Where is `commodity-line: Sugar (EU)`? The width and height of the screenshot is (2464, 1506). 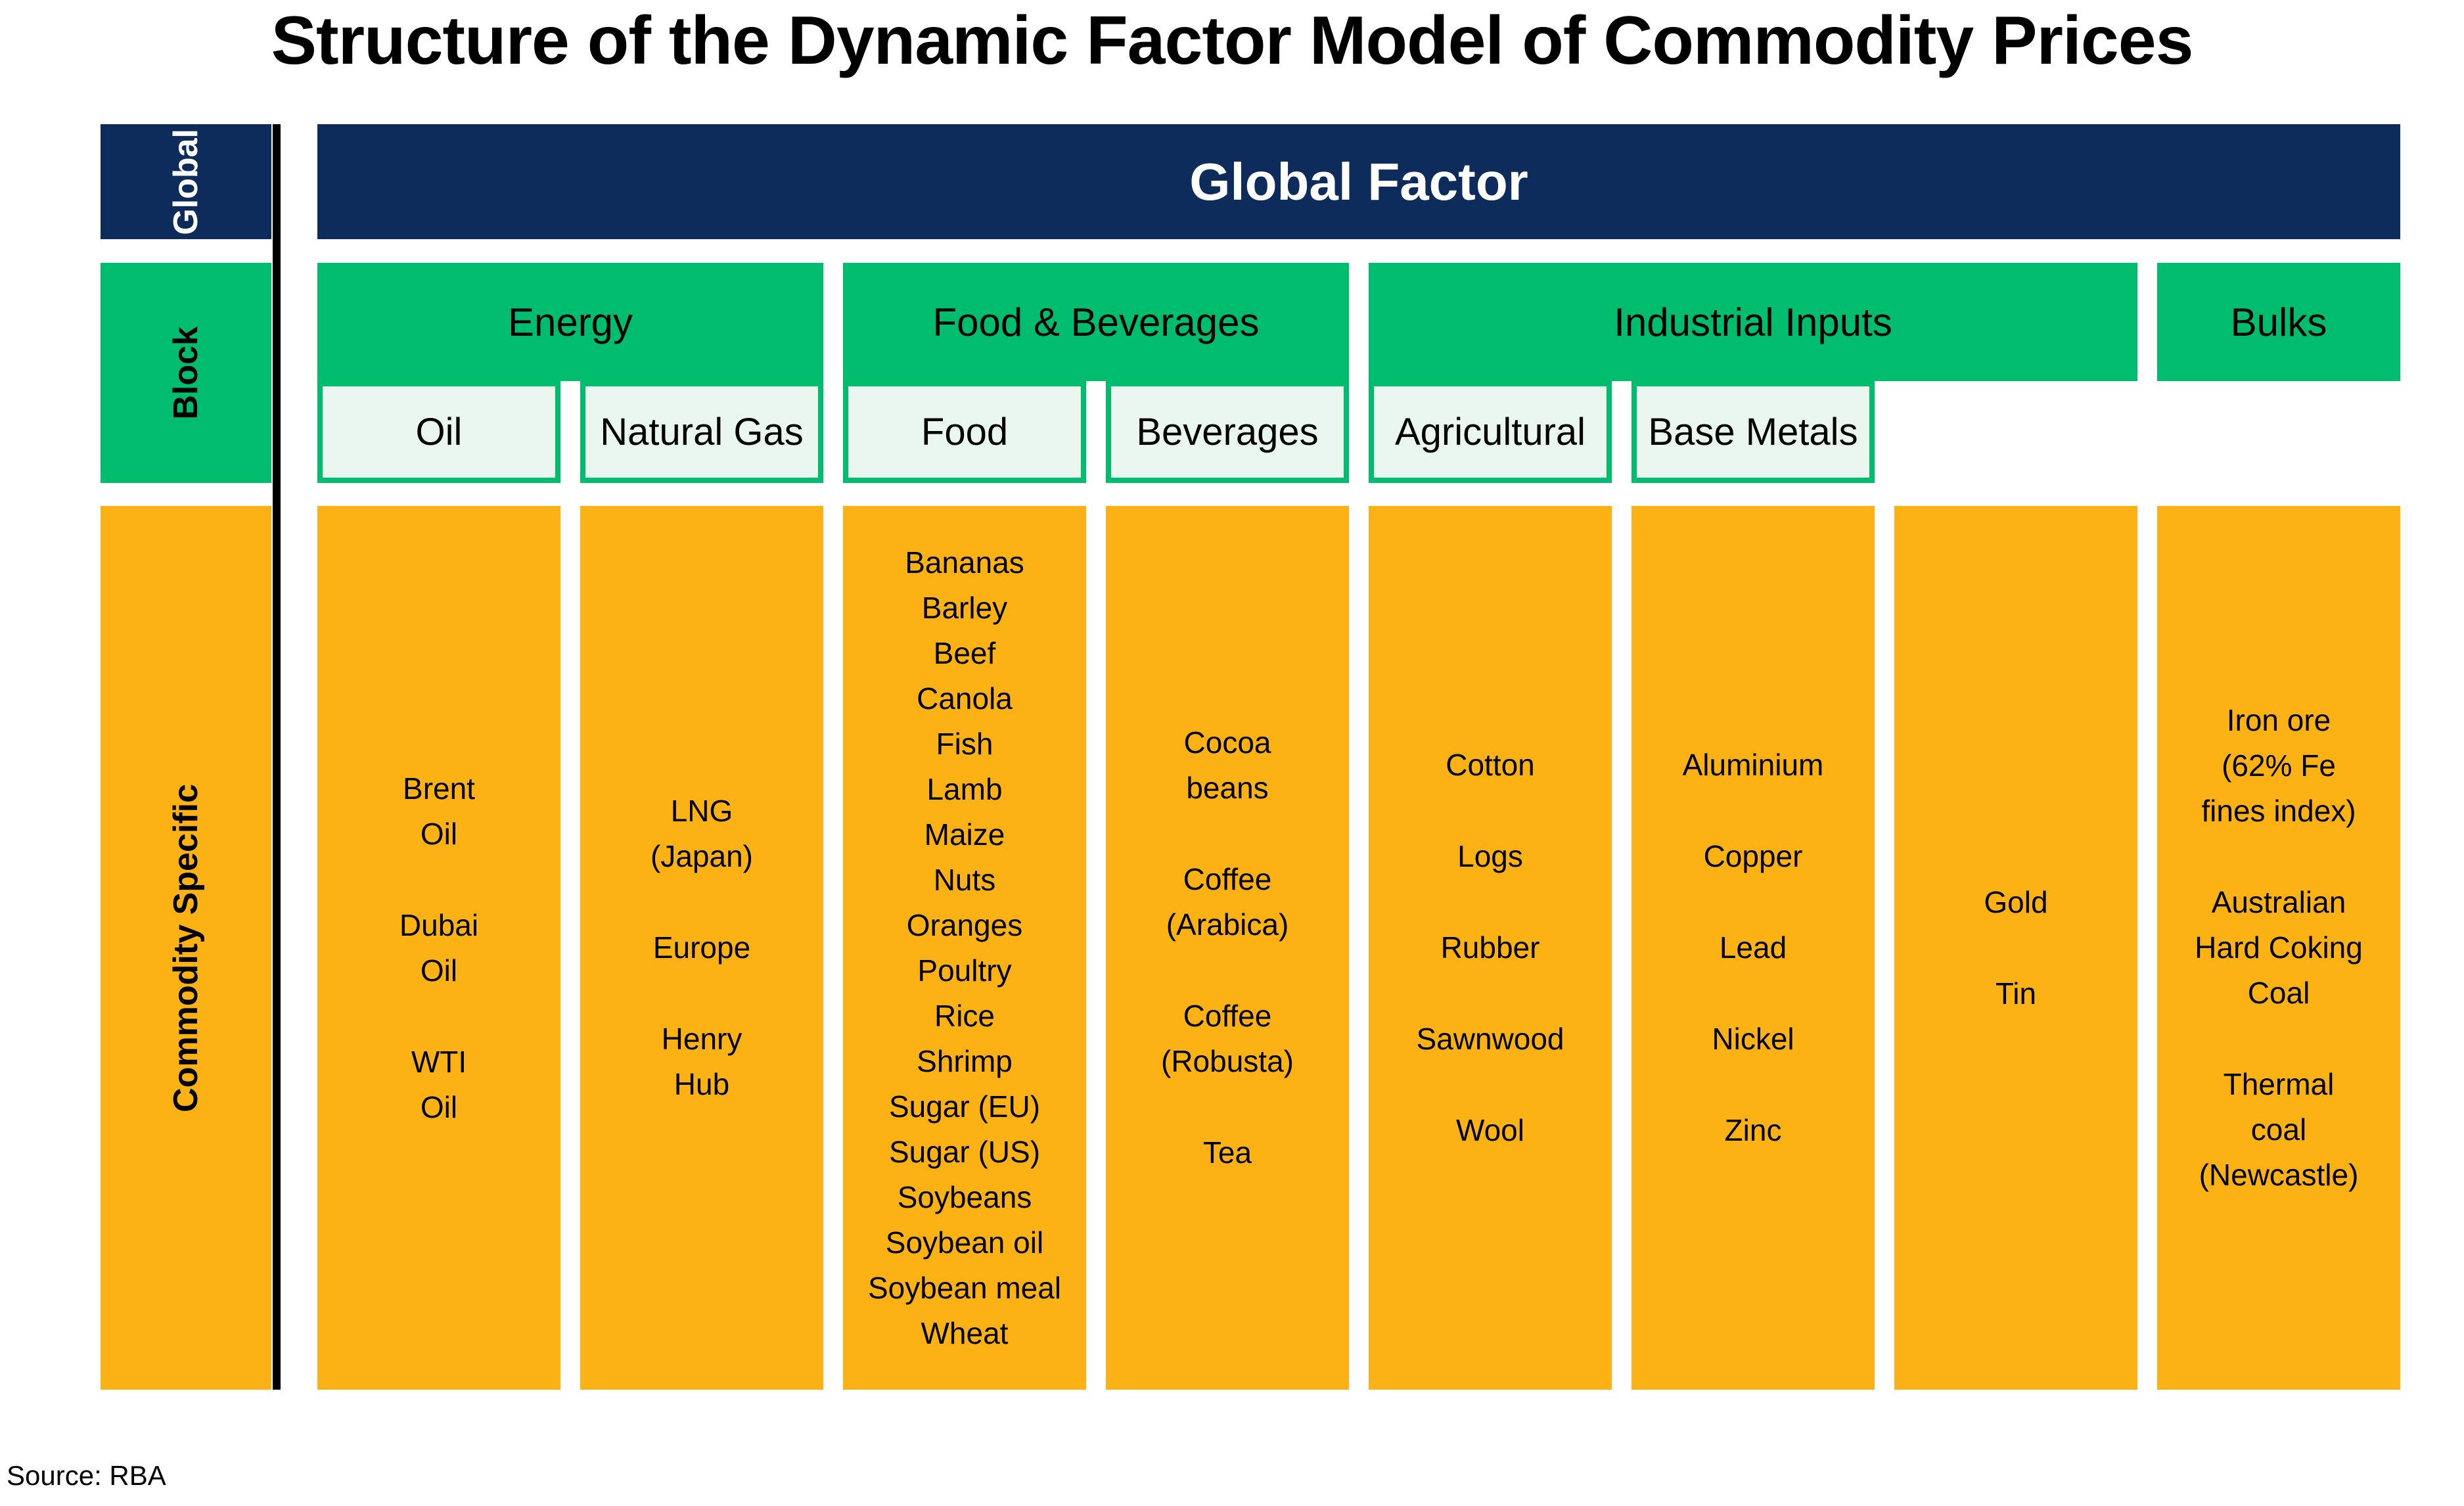
commodity-line: Sugar (EU) is located at coordinates (965, 1106).